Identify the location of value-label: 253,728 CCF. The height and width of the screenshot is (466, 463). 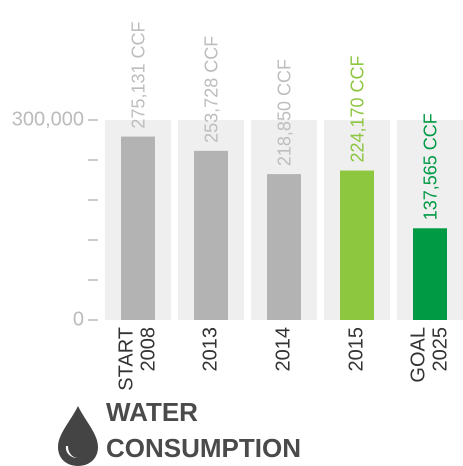
(212, 89).